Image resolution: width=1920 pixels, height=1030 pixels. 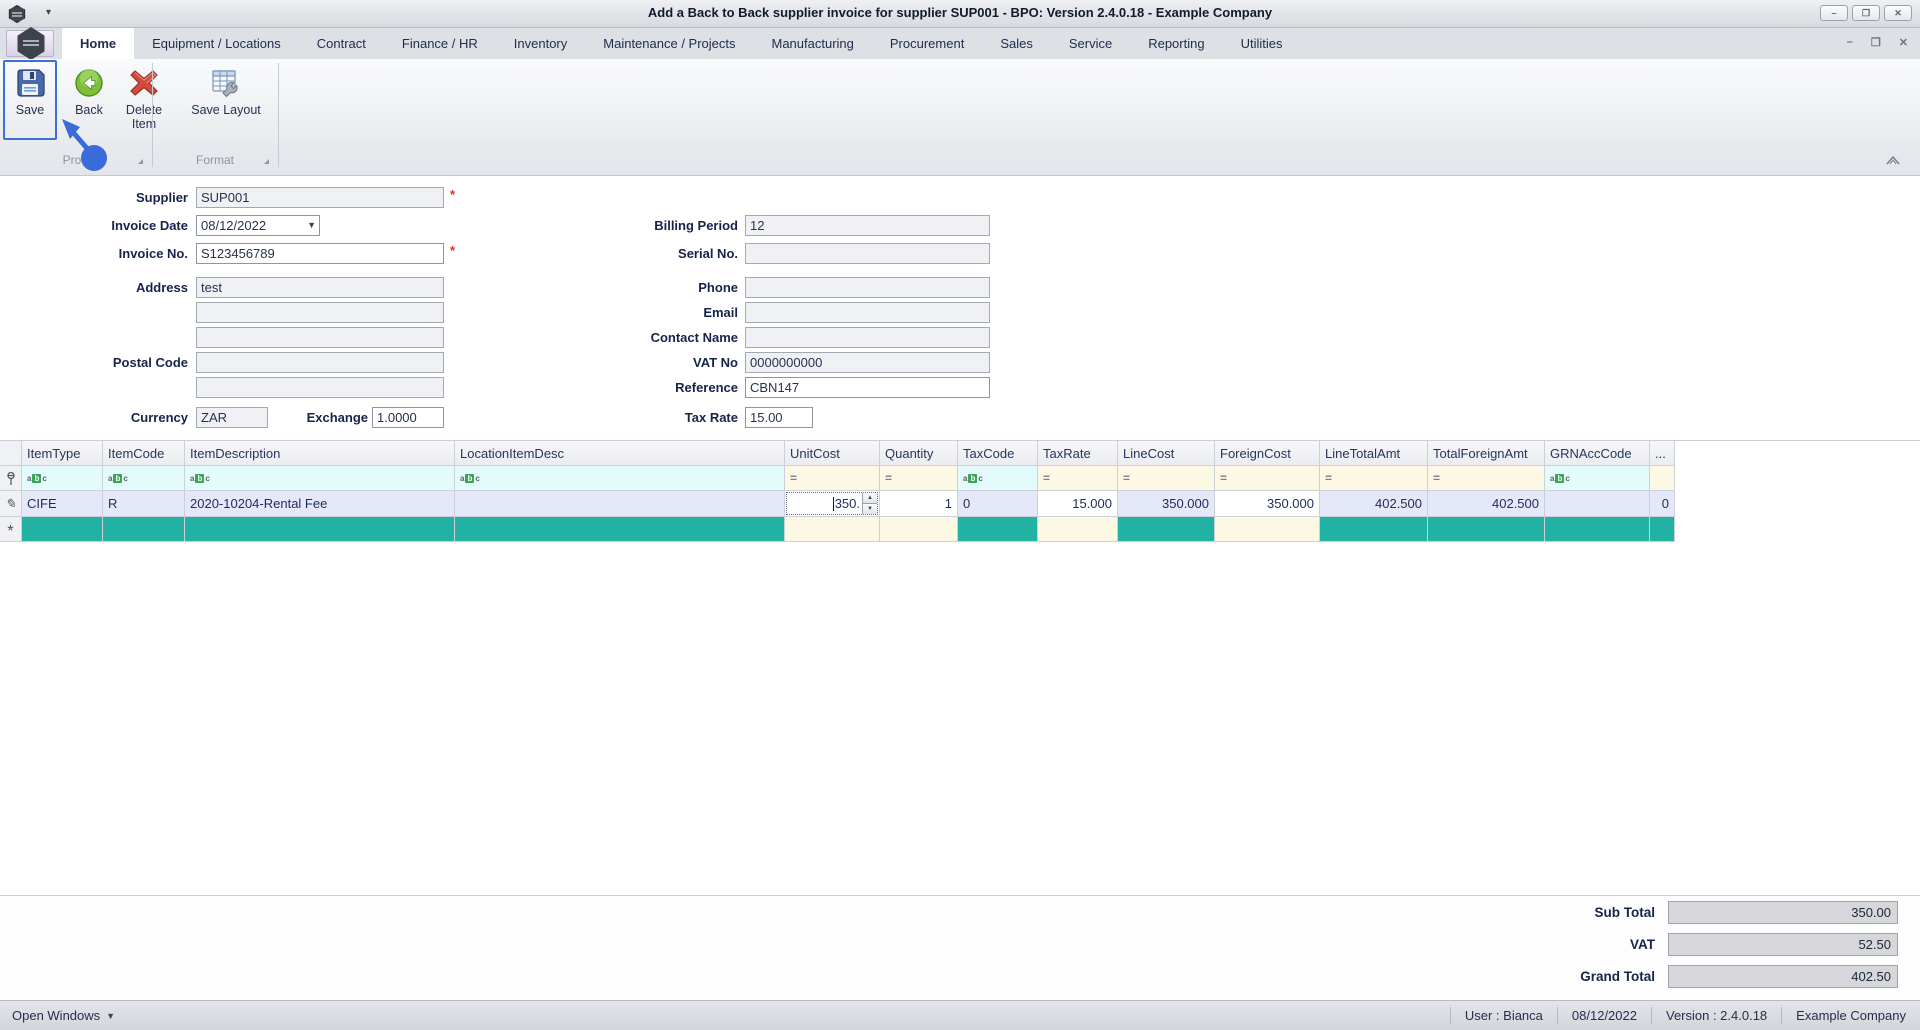 What do you see at coordinates (1898, 13) in the screenshot?
I see `close-button: ✕` at bounding box center [1898, 13].